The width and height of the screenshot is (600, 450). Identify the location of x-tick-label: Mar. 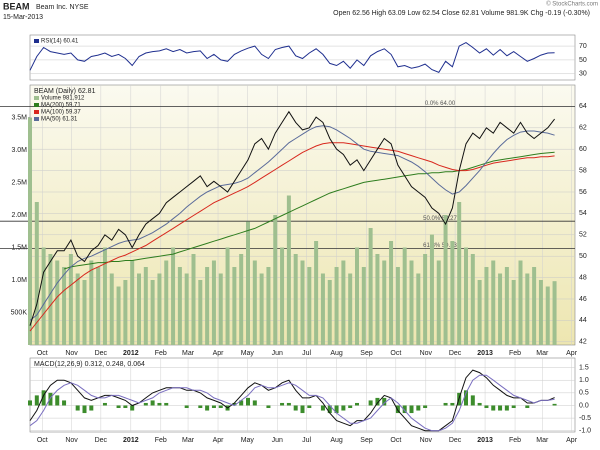
(542, 440).